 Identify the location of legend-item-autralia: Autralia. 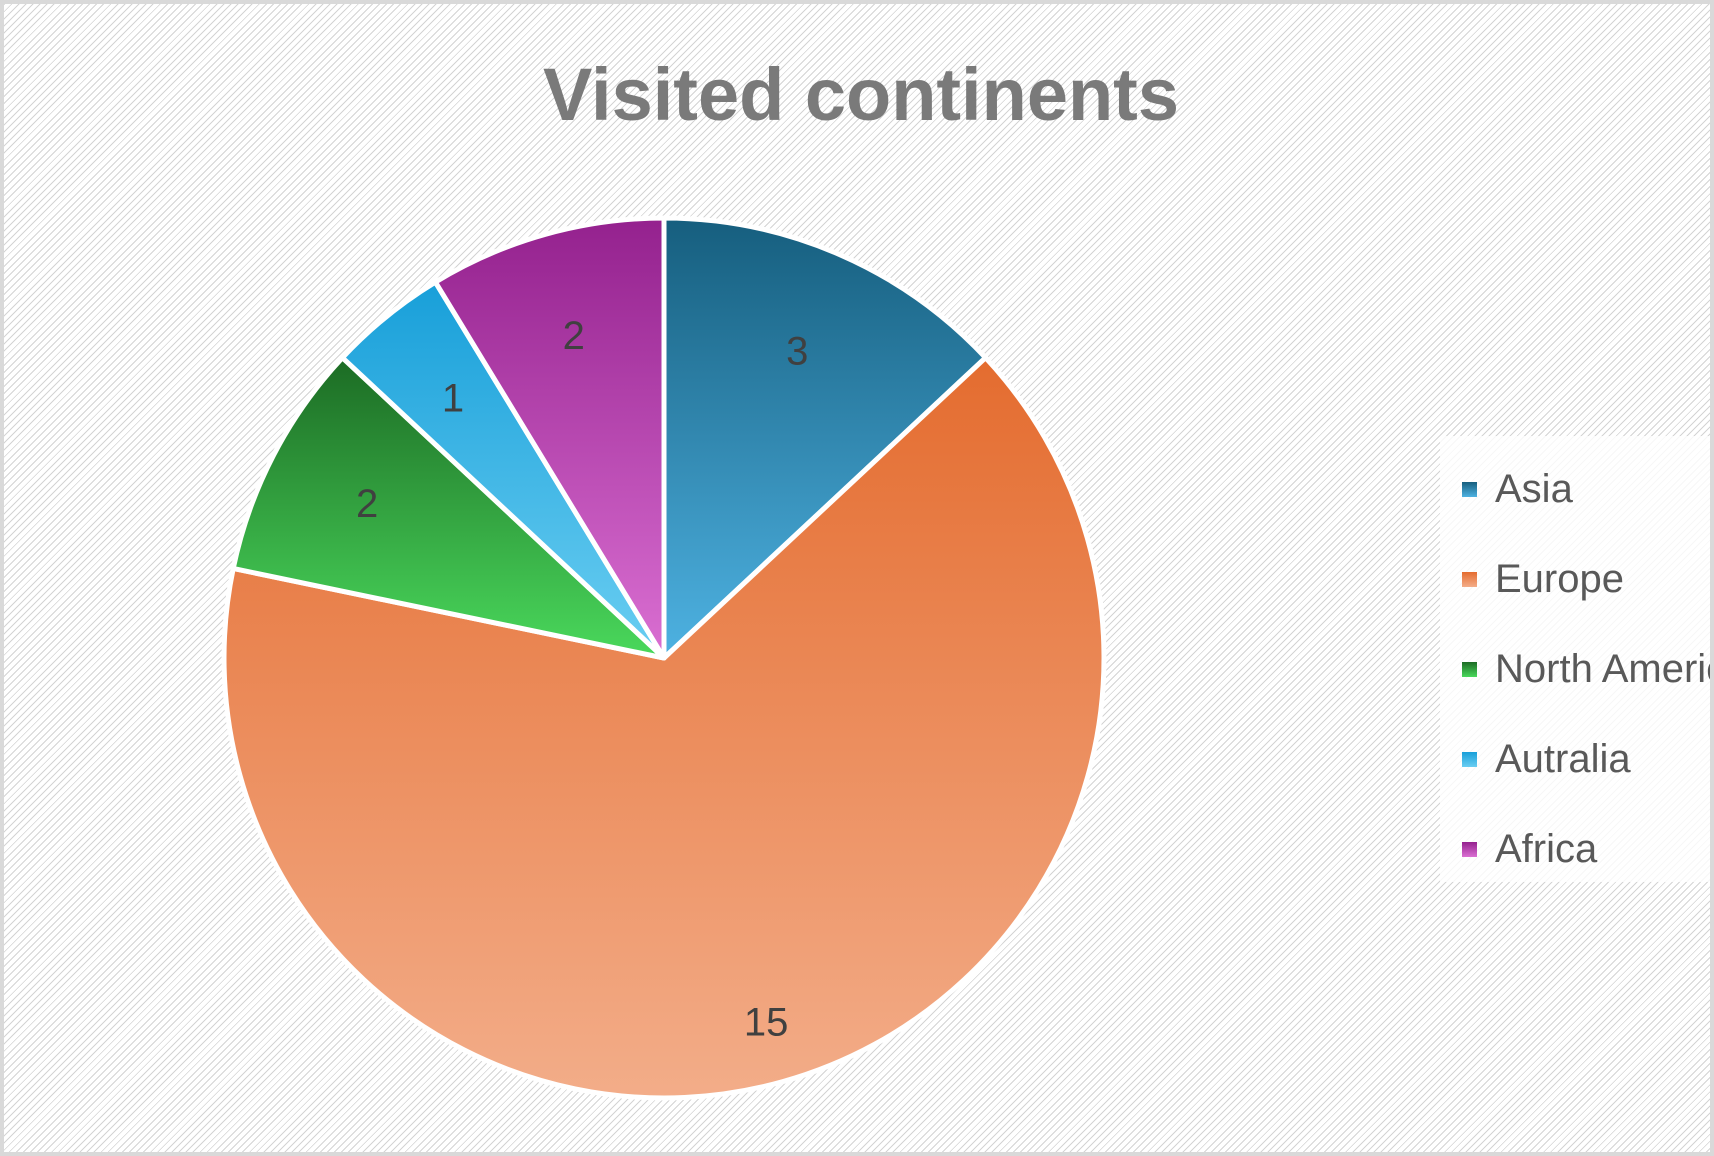
(1546, 759).